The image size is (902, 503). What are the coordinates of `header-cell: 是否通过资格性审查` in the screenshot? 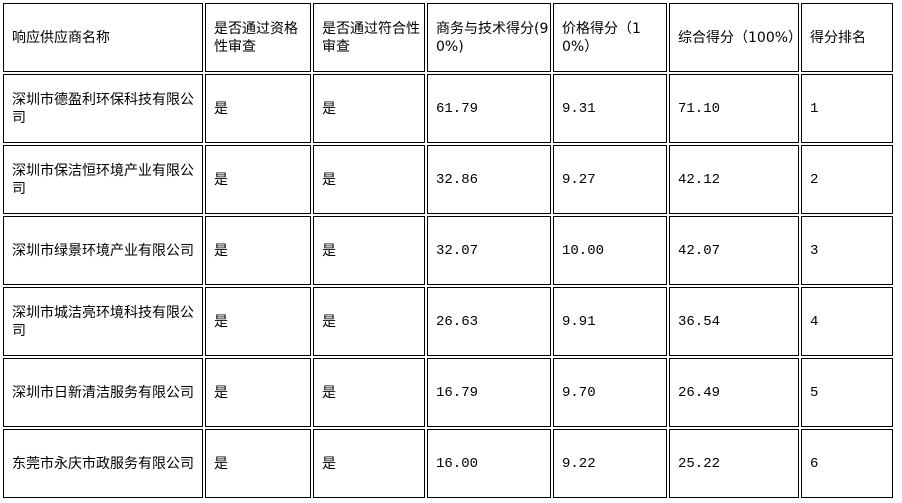 It's located at (258, 37).